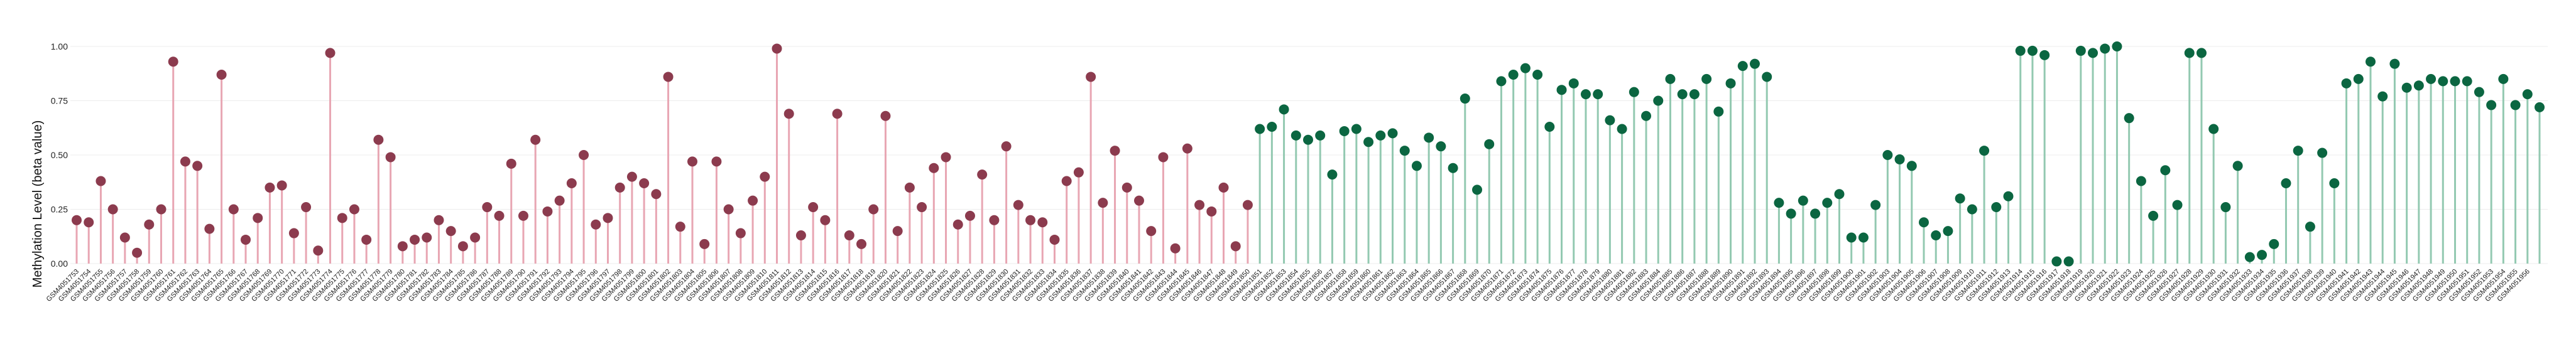 This screenshot has height=364, width=2576. I want to click on y-tick-label: 0.00, so click(60, 264).